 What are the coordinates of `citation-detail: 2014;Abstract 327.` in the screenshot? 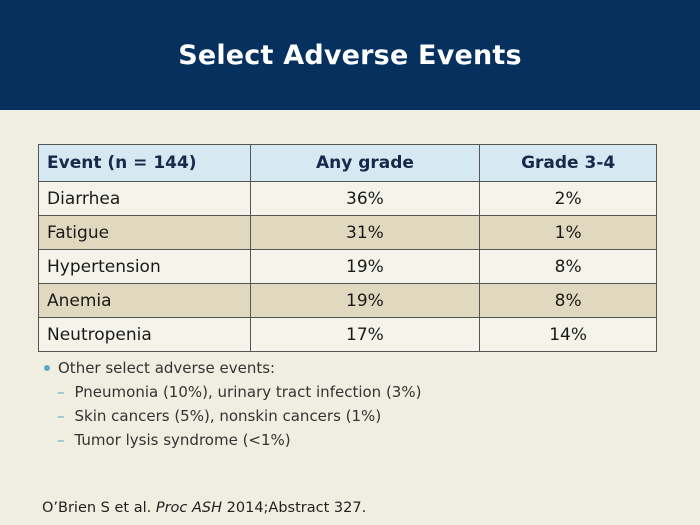 It's located at (296, 508).